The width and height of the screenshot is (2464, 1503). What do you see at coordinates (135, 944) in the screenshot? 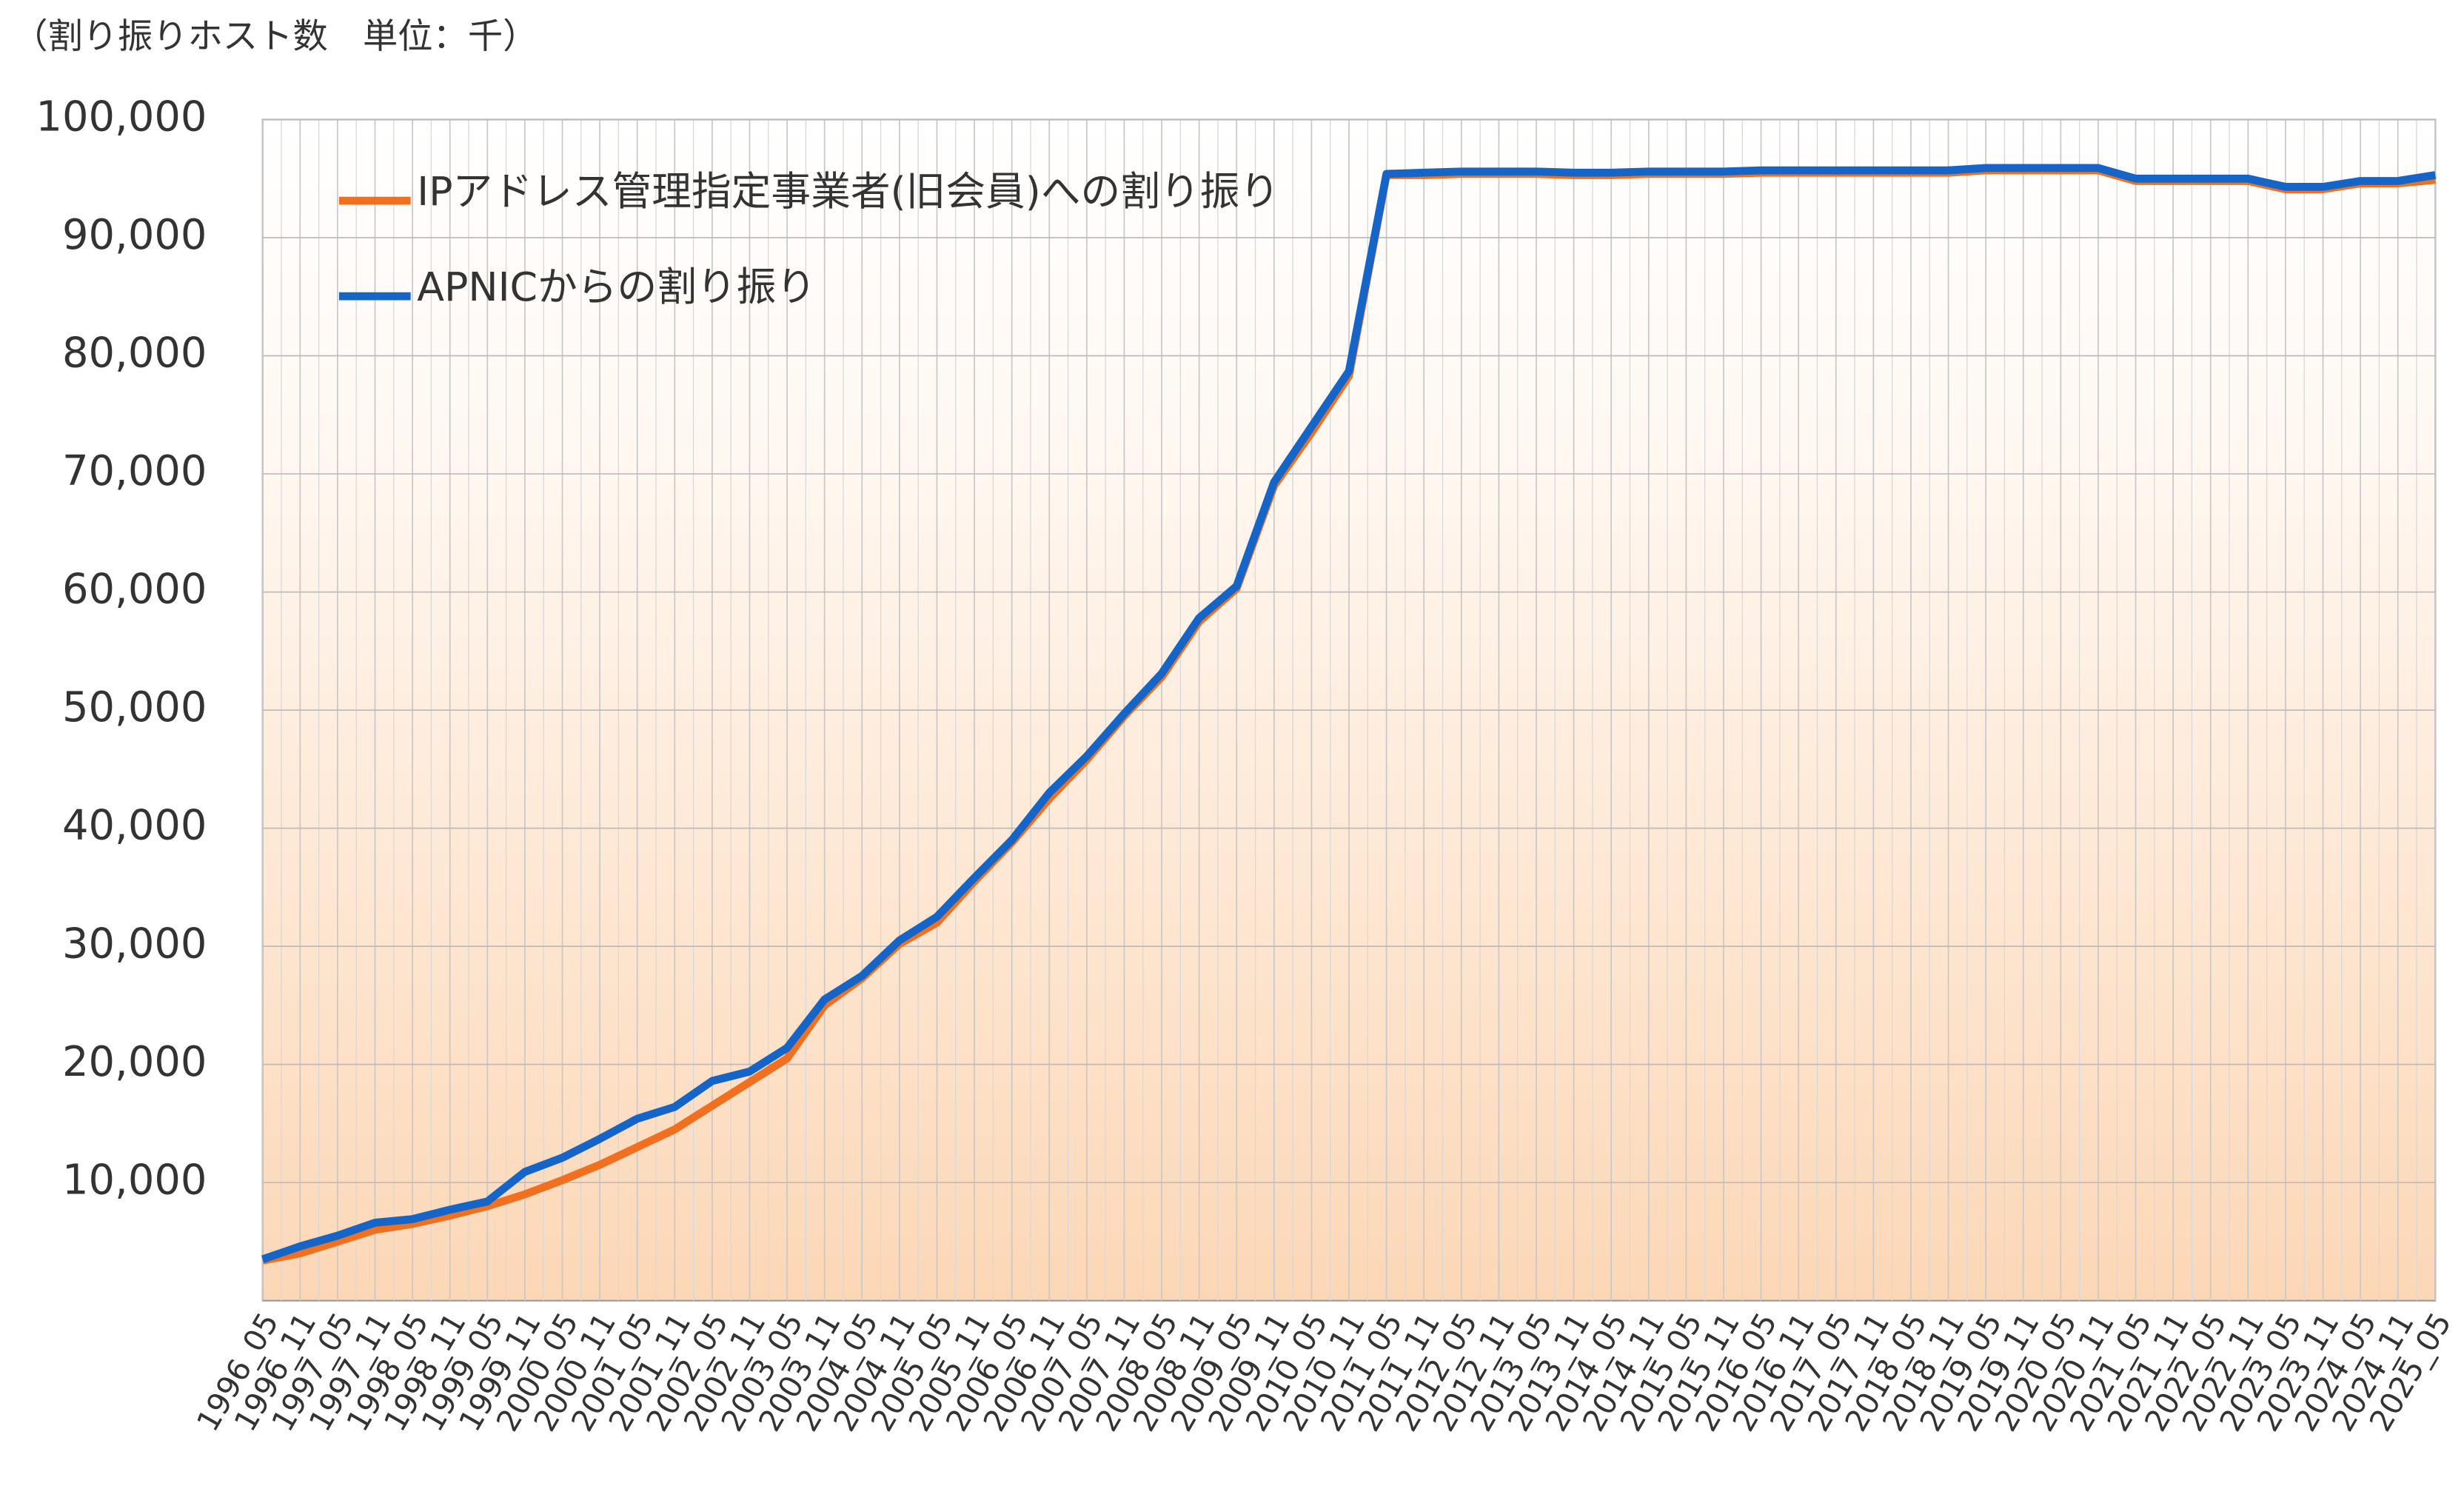
I see `y-tick-label: 30,000` at bounding box center [135, 944].